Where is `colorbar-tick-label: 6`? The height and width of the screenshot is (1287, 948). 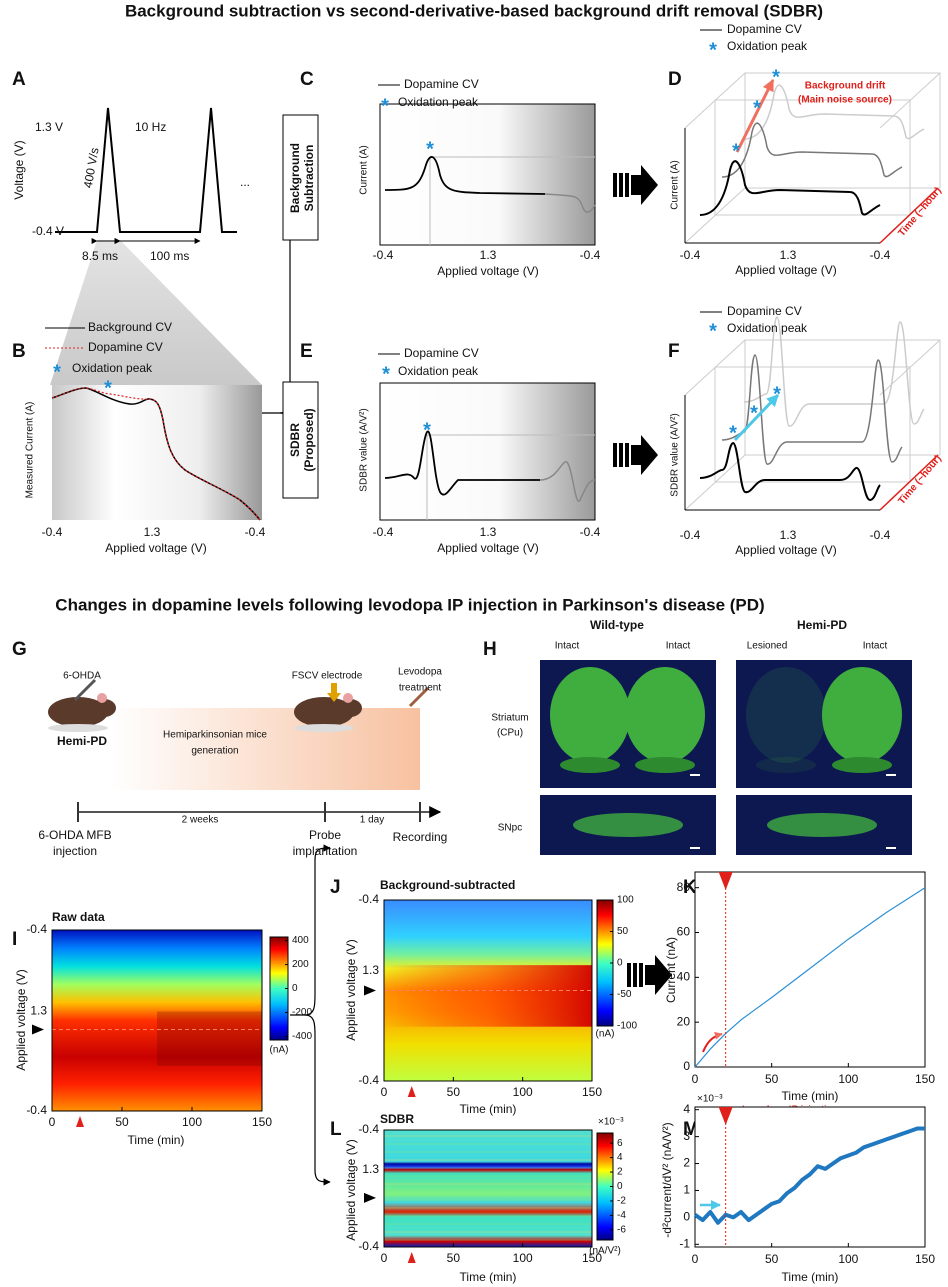 colorbar-tick-label: 6 is located at coordinates (620, 1143).